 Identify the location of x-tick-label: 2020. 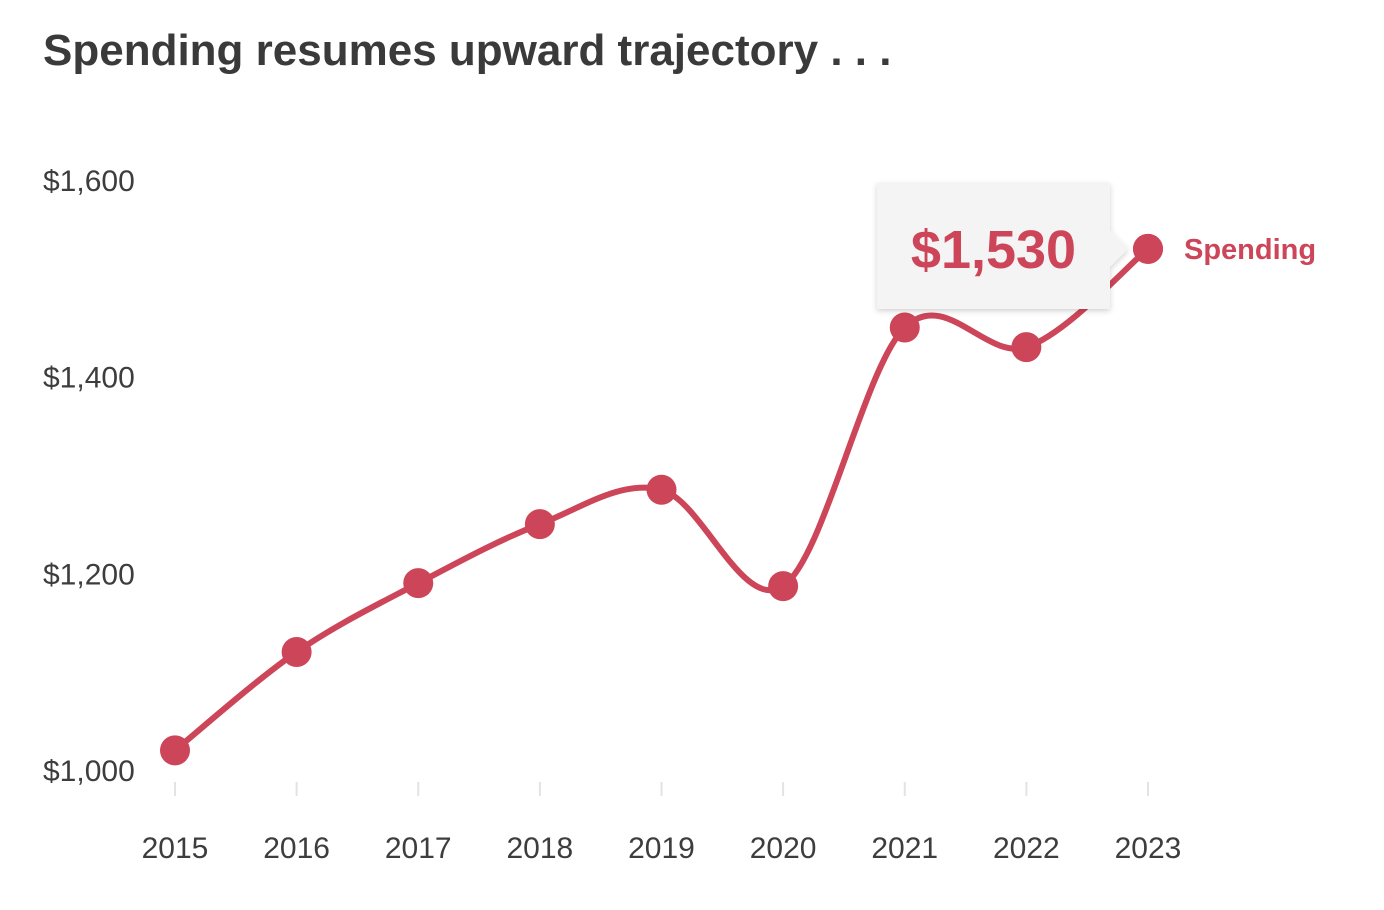
(783, 848).